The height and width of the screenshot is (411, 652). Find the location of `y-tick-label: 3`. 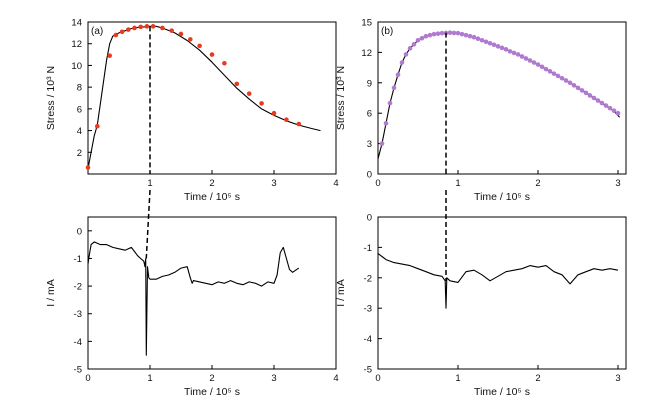

y-tick-label: 3 is located at coordinates (369, 144).